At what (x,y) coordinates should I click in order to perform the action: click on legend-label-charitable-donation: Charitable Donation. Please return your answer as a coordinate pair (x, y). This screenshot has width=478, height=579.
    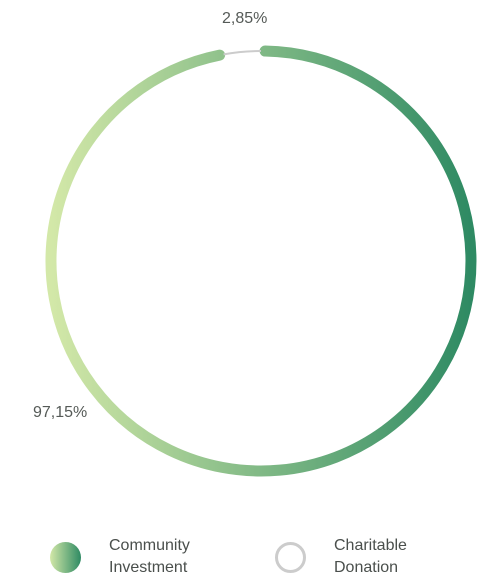
    Looking at the image, I should click on (394, 557).